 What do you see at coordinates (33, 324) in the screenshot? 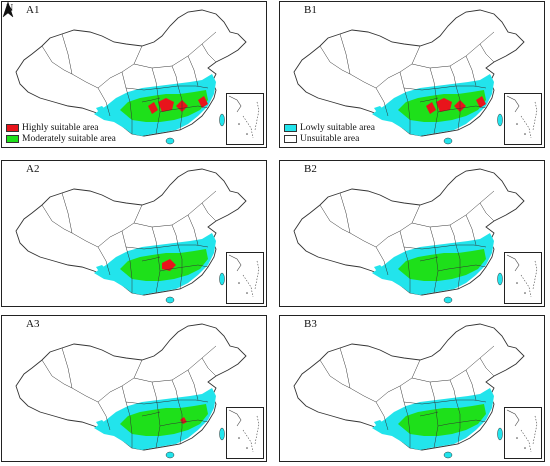
I see `panel-label: A3` at bounding box center [33, 324].